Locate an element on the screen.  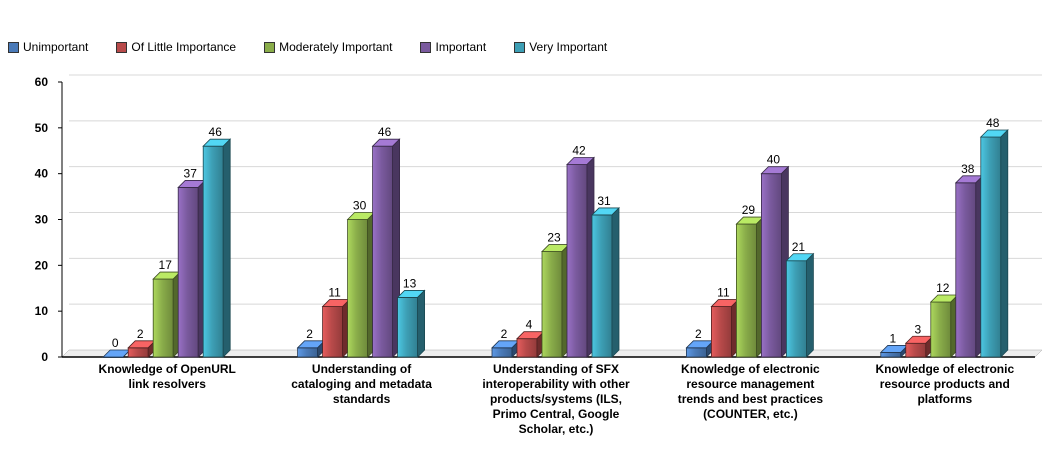
legend-item: Moderately Important is located at coordinates (328, 47).